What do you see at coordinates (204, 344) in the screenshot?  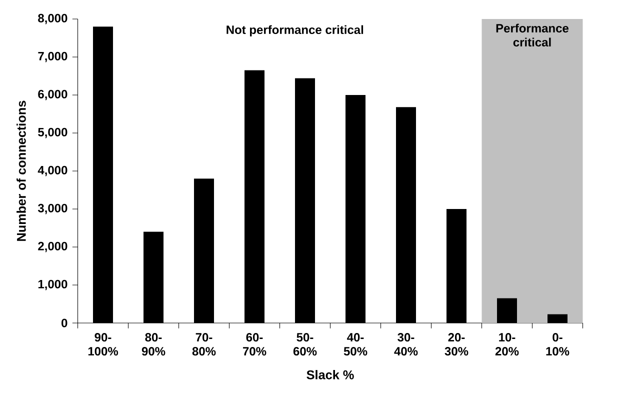 I see `x-tick-label: 70-80%` at bounding box center [204, 344].